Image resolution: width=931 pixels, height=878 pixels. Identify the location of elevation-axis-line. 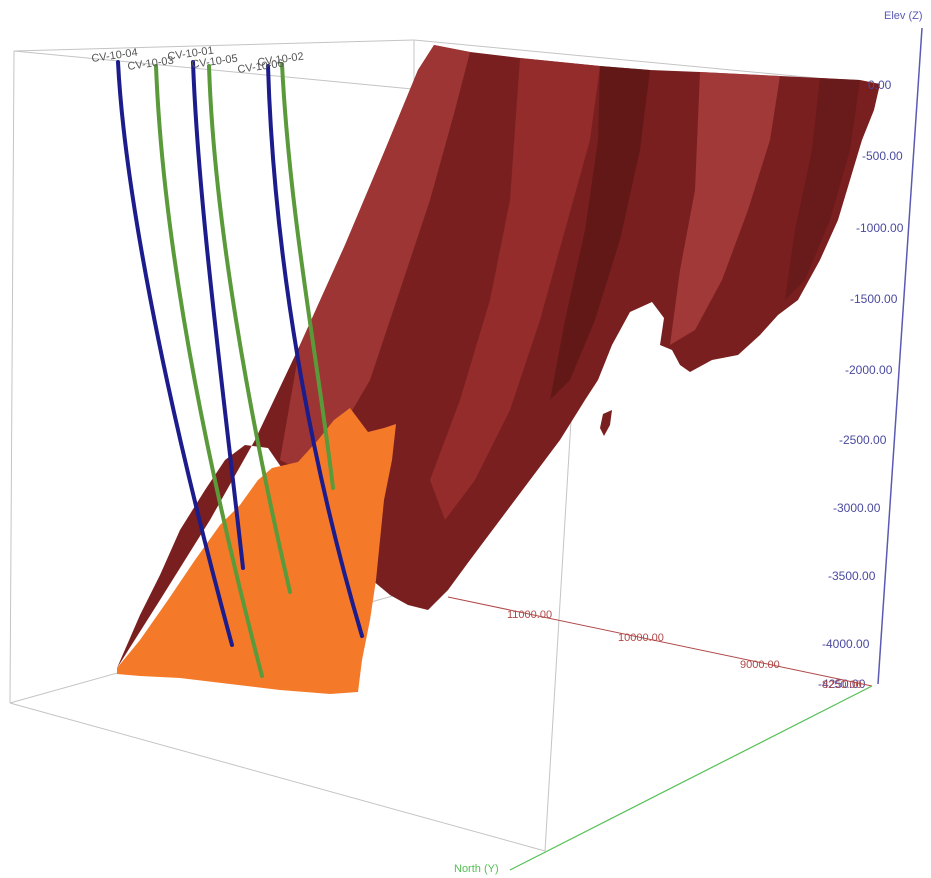
(900, 356).